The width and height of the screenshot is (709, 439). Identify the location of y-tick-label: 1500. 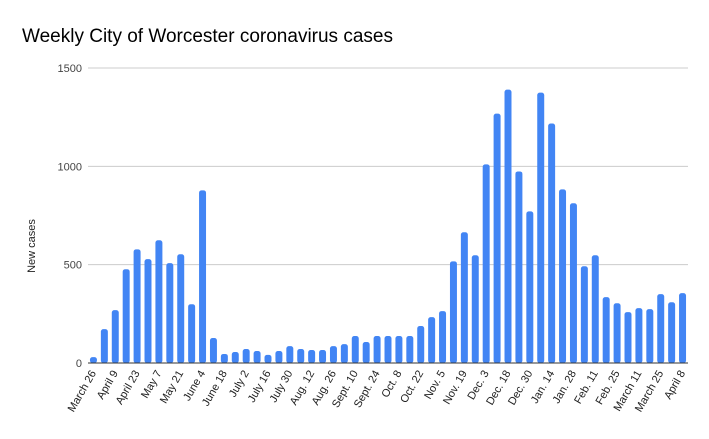
(70, 69).